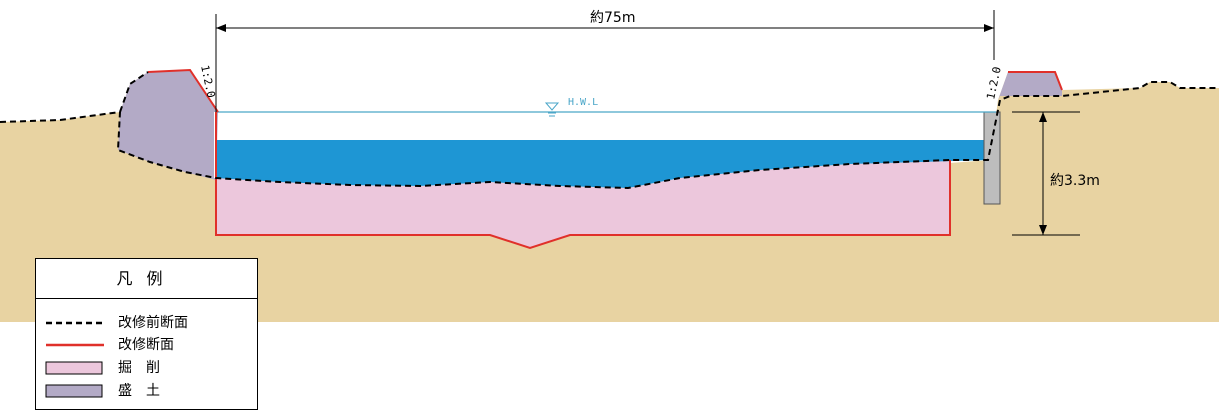 The width and height of the screenshot is (1219, 414). What do you see at coordinates (1043, 230) in the screenshot?
I see `depth-dimension-bottom-arrow` at bounding box center [1043, 230].